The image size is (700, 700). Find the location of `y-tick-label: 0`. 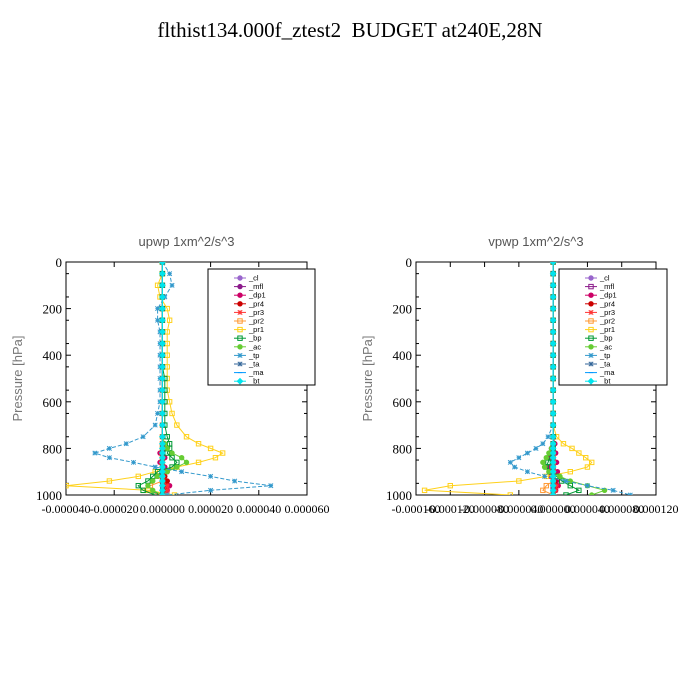

y-tick-label: 0 is located at coordinates (409, 262).